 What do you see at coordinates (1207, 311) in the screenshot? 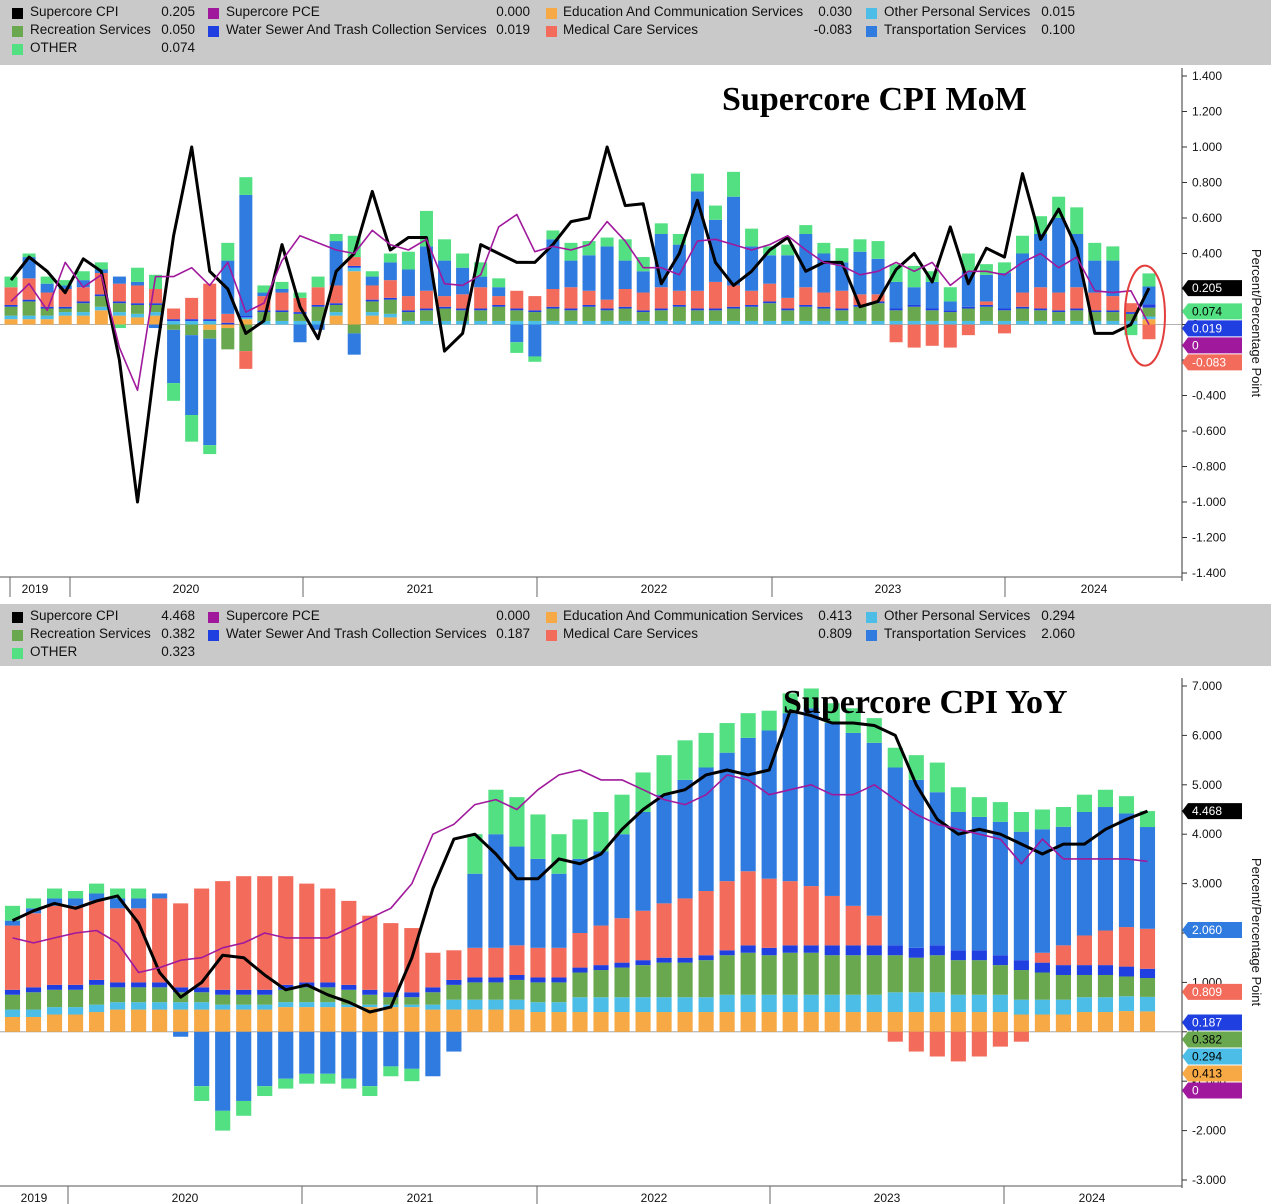
I see `mom-value-tag-label: 0.074` at bounding box center [1207, 311].